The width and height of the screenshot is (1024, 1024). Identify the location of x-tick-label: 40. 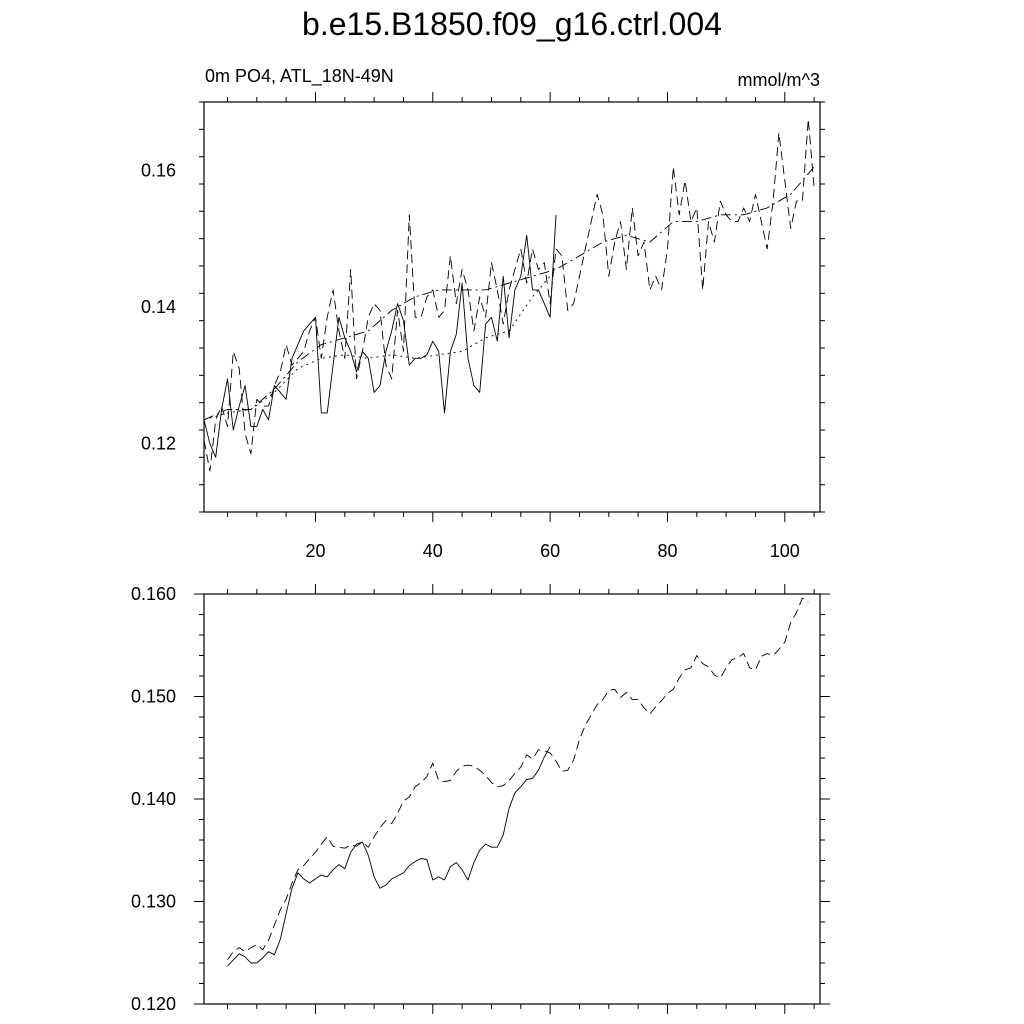
(433, 551).